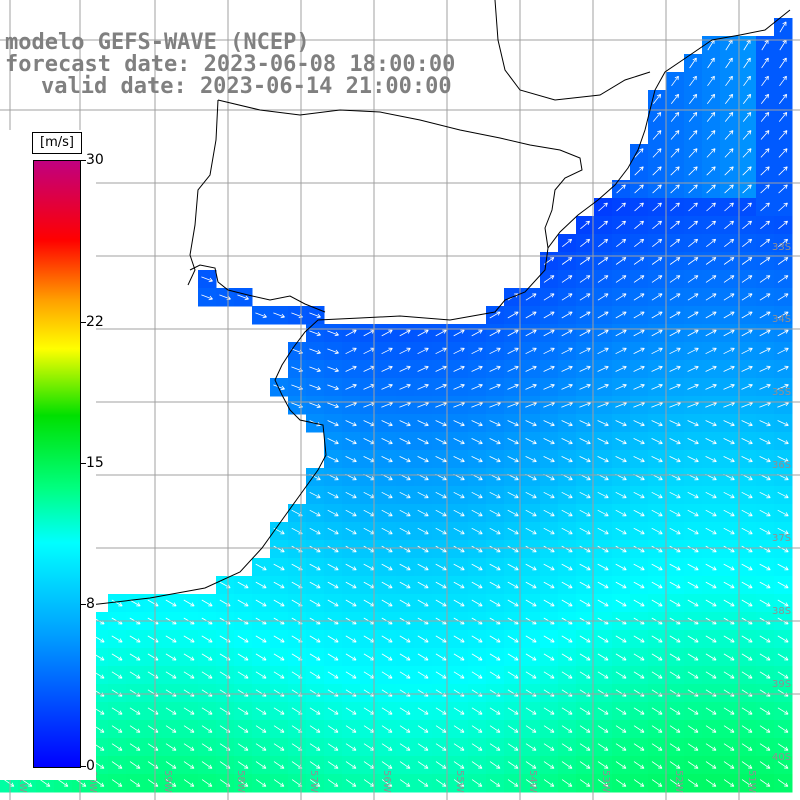 This screenshot has width=800, height=800. Describe the element at coordinates (167, 781) in the screenshot. I see `longitude-label: 59W` at that location.